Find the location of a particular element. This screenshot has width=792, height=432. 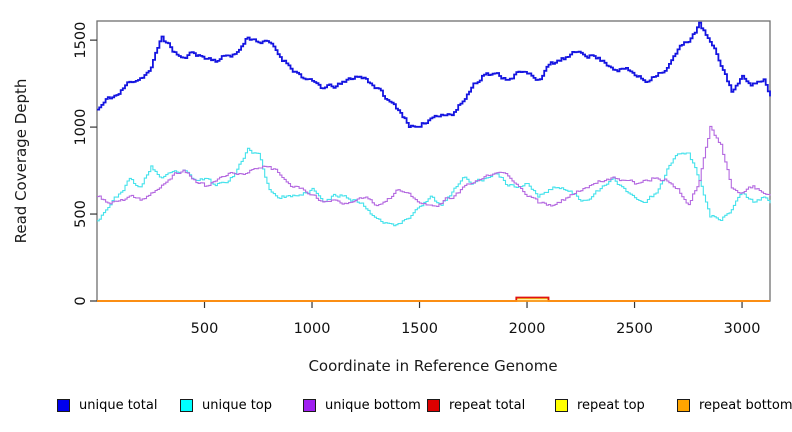

legend-swatch-unique-top is located at coordinates (186, 405).